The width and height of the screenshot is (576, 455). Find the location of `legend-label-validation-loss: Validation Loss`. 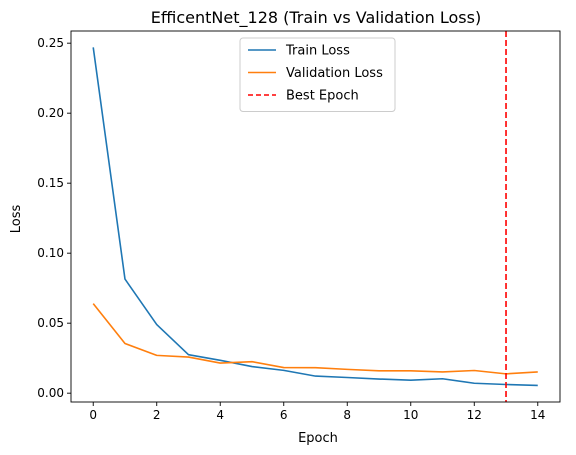

legend-label-validation-loss: Validation Loss is located at coordinates (334, 73).